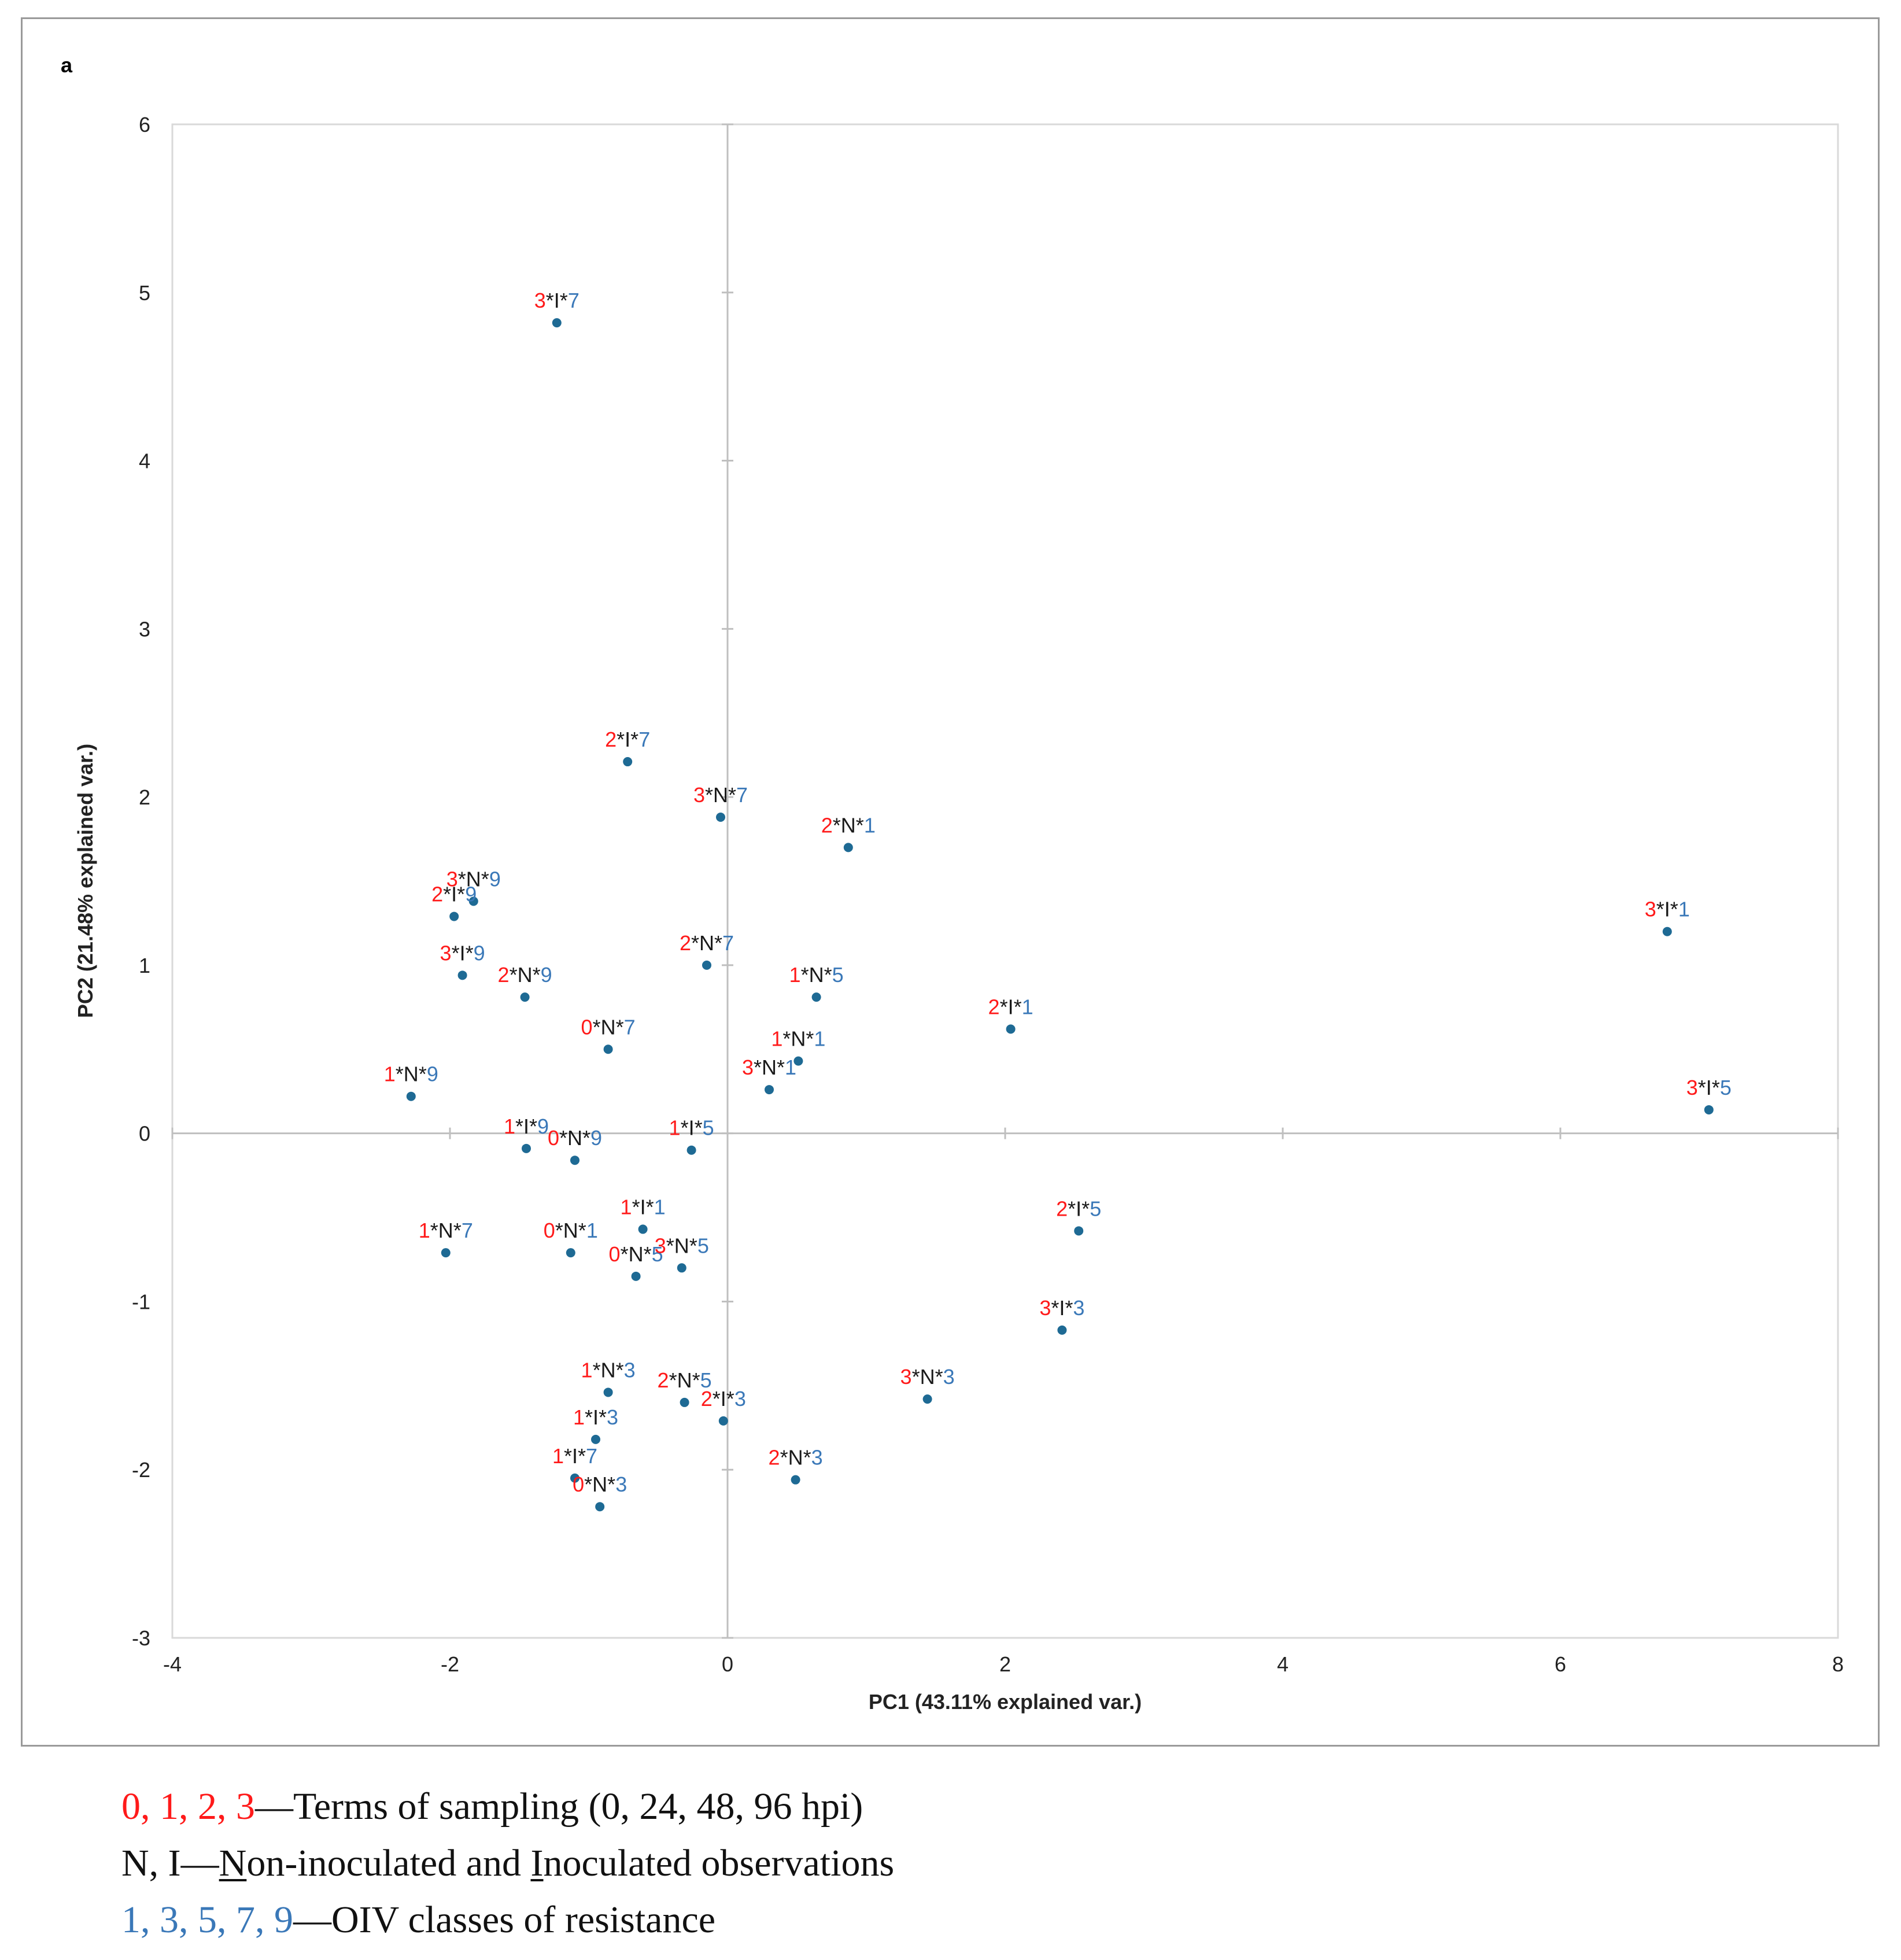 The height and width of the screenshot is (1960, 1901). Describe the element at coordinates (1078, 1208) in the screenshot. I see `data-point-label: 2*I*5` at that location.